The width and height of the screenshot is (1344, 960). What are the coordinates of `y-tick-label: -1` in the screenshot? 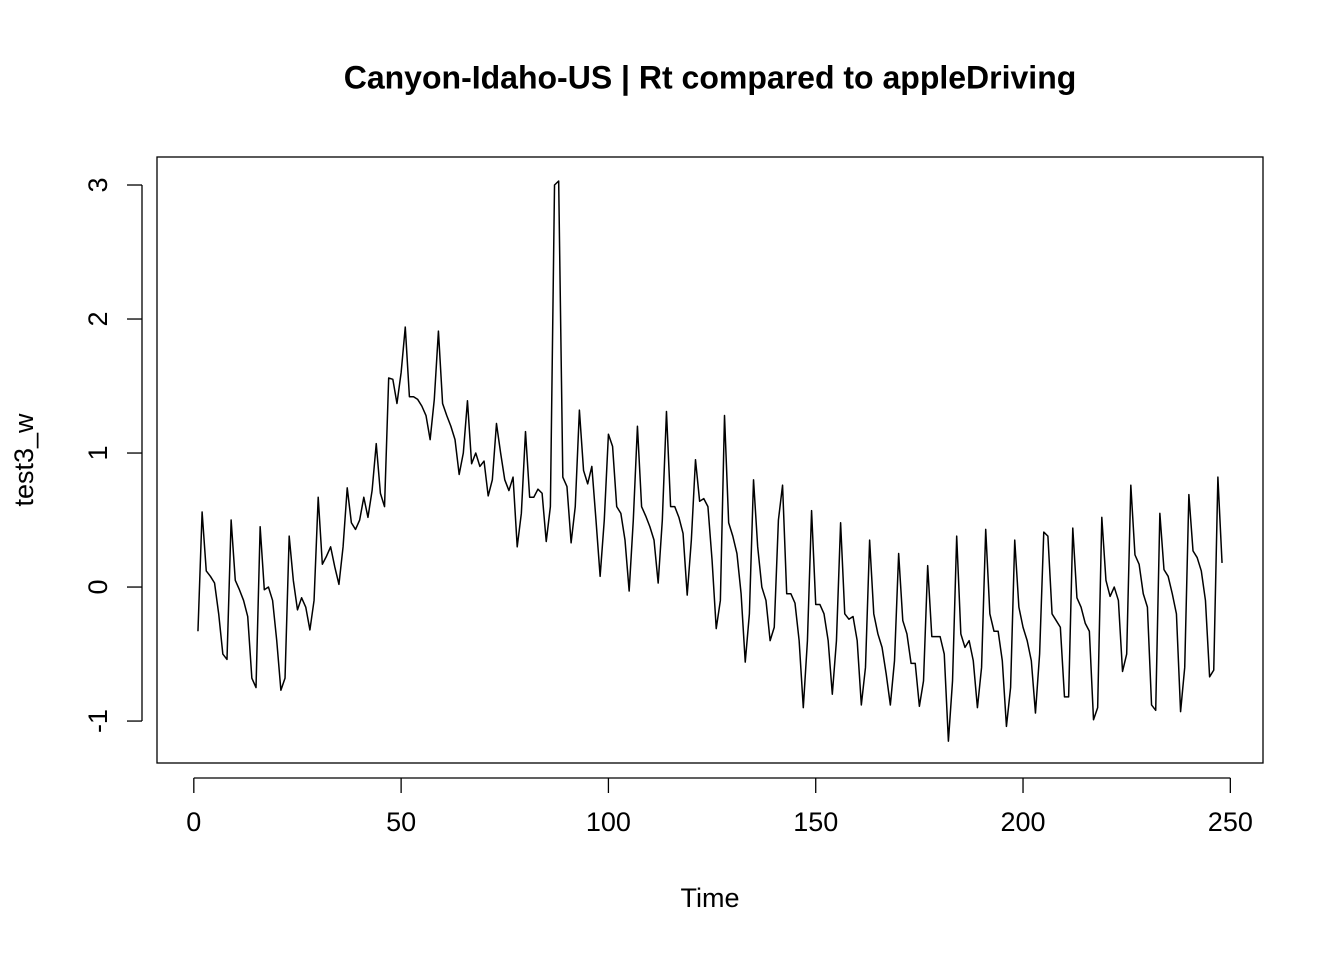 It's located at (98, 721).